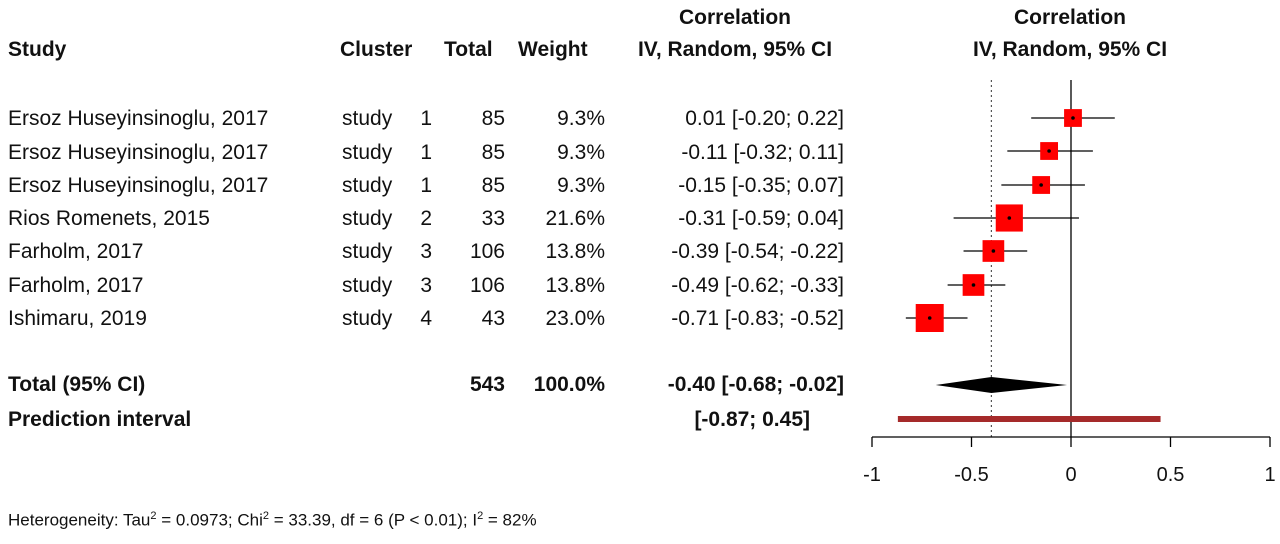 The height and width of the screenshot is (544, 1280). Describe the element at coordinates (757, 251) in the screenshot. I see `ci-text: -0.39 [-0.54; -0.22]` at that location.